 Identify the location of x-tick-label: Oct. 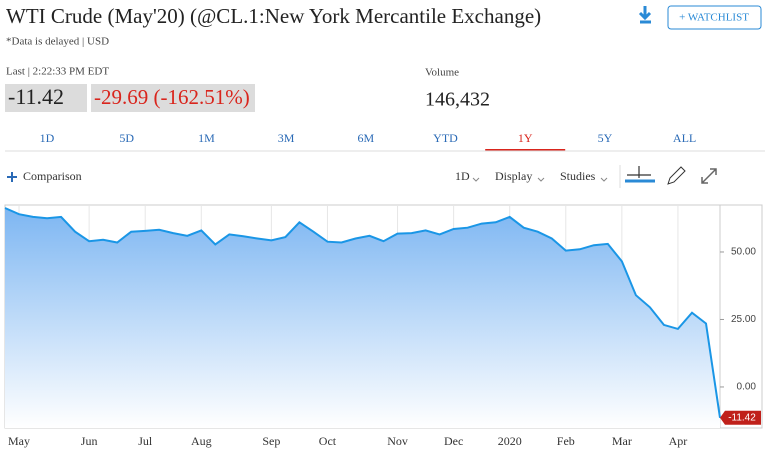
(328, 441).